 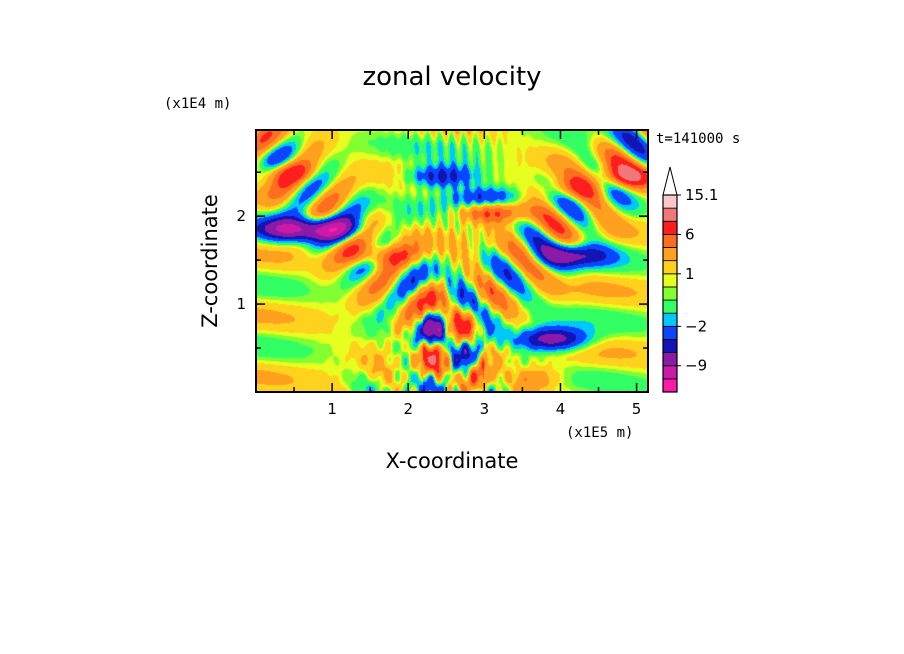 What do you see at coordinates (241, 216) in the screenshot?
I see `y-tick-label: 2` at bounding box center [241, 216].